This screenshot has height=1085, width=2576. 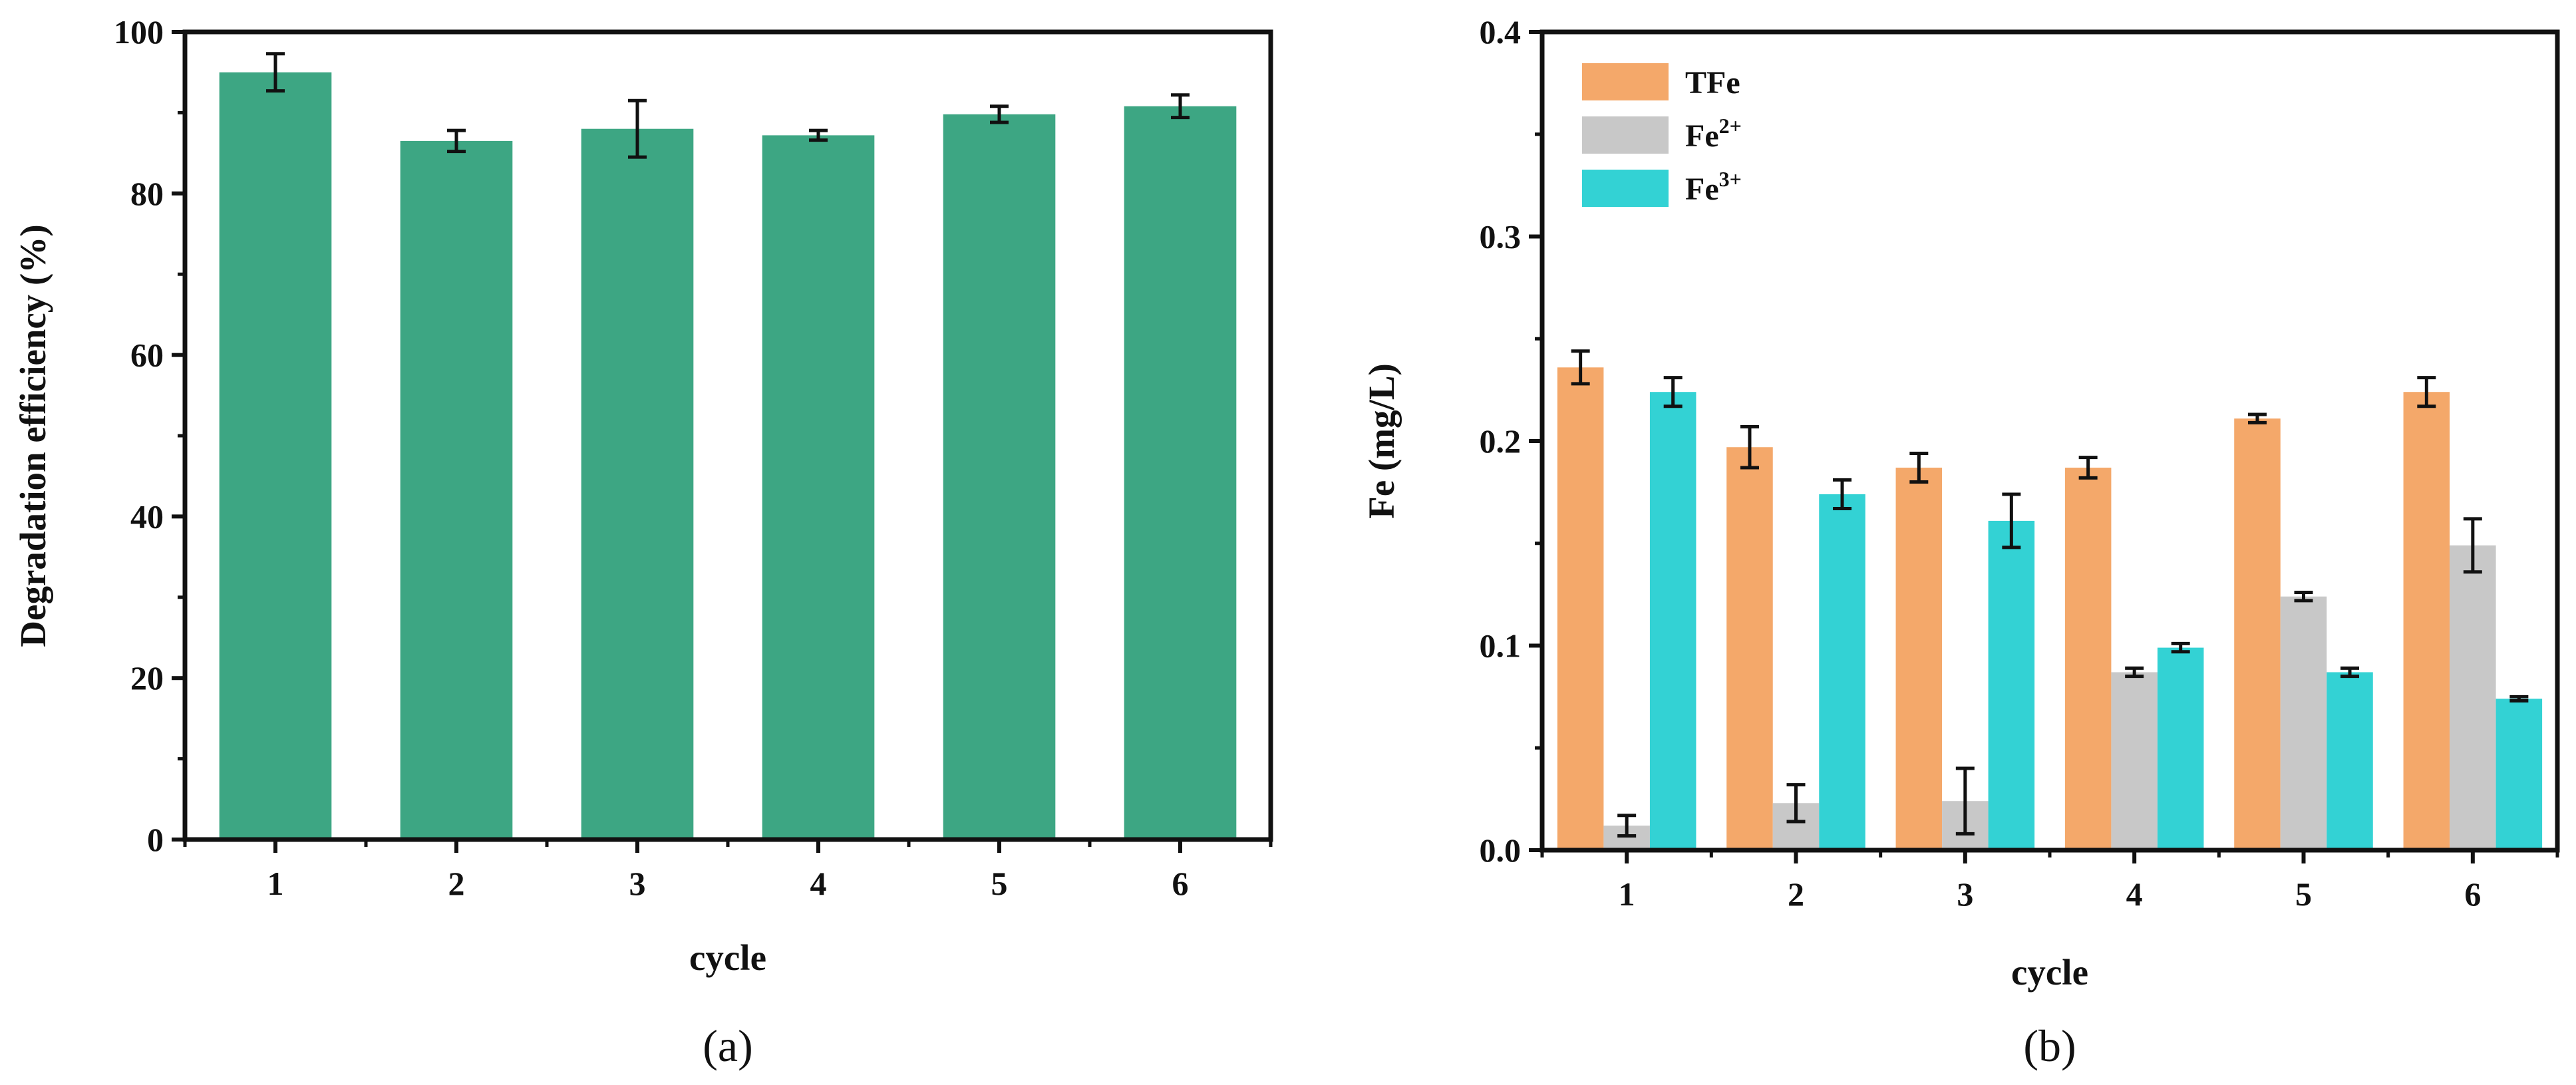 I want to click on legend-label-fe2: Fe2+, so click(x=1713, y=134).